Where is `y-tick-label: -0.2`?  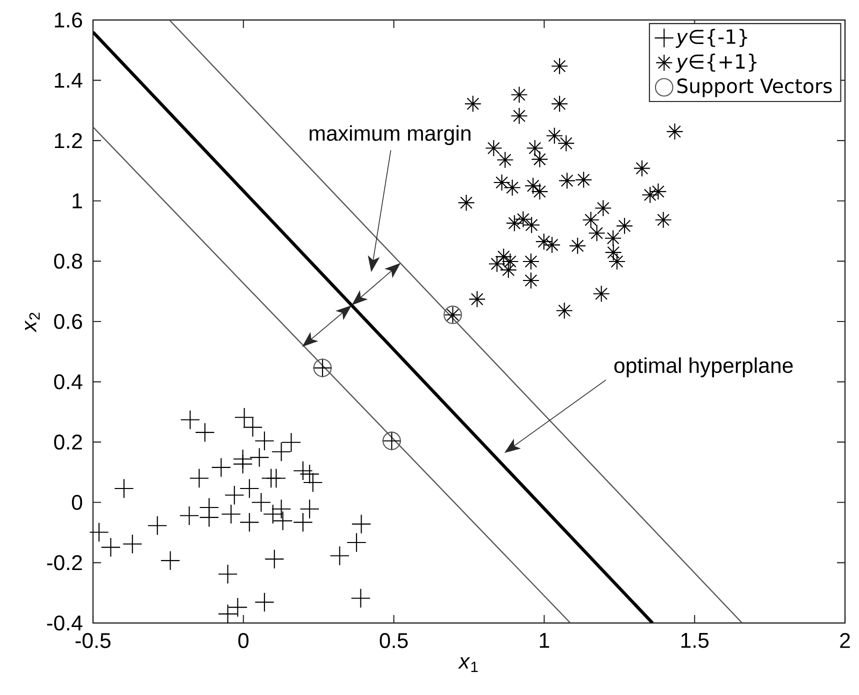
y-tick-label: -0.2 is located at coordinates (64, 562).